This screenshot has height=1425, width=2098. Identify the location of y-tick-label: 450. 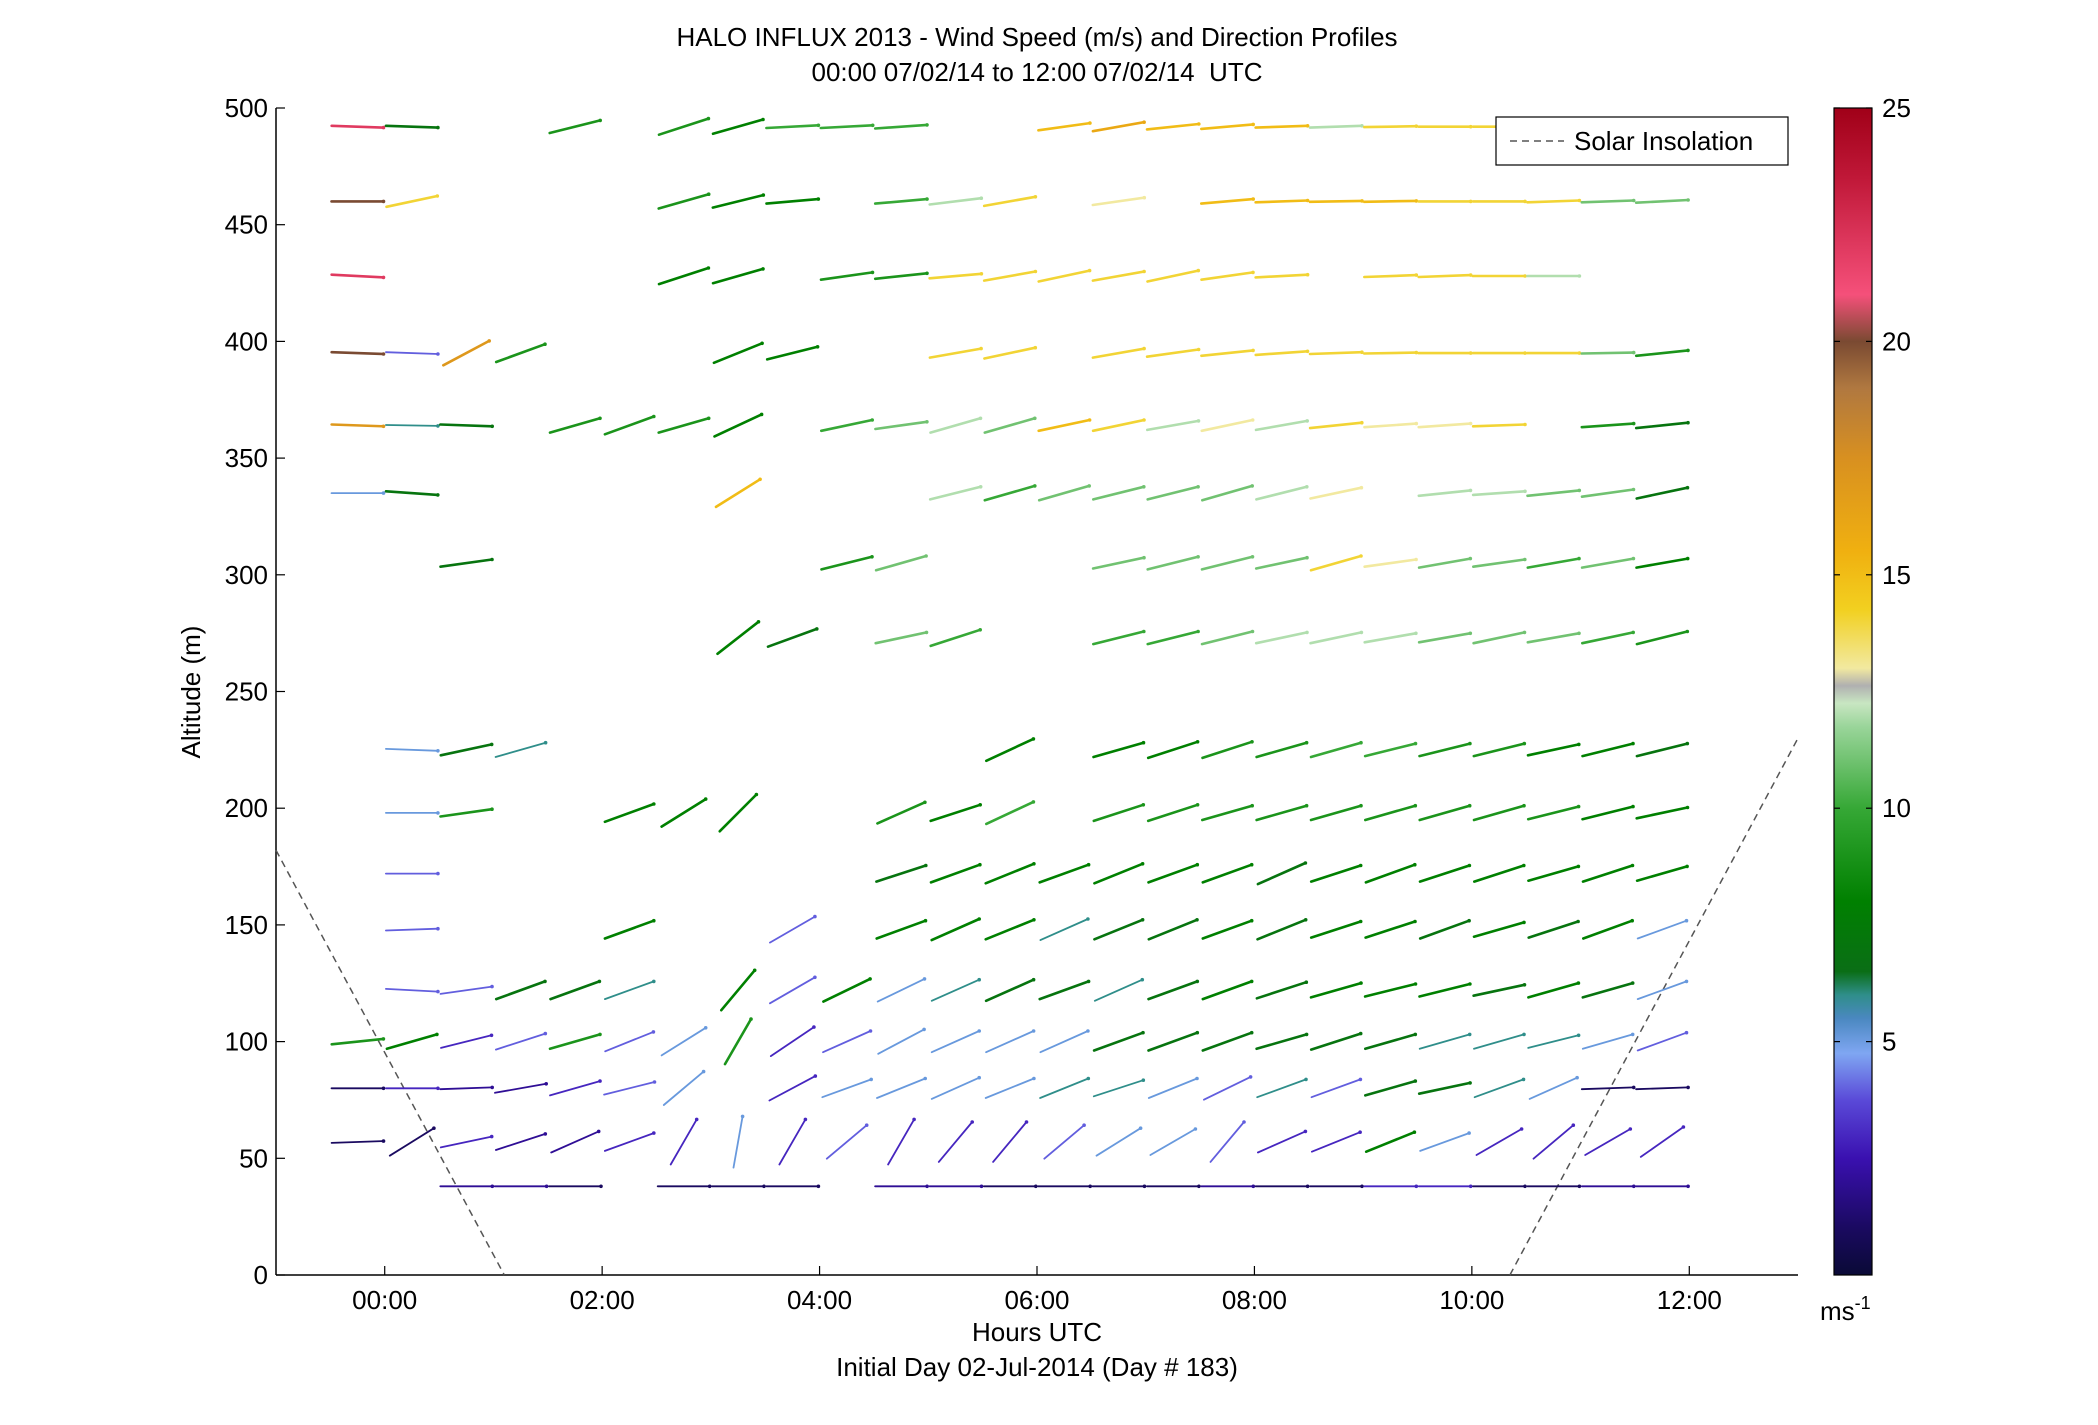
(246, 225).